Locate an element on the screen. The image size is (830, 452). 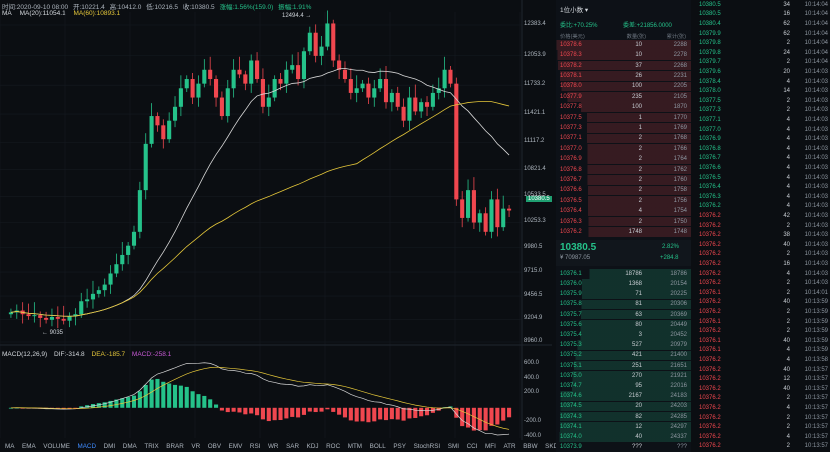
trade-row: 10376.2 40 10:13:59 is located at coordinates (763, 302).